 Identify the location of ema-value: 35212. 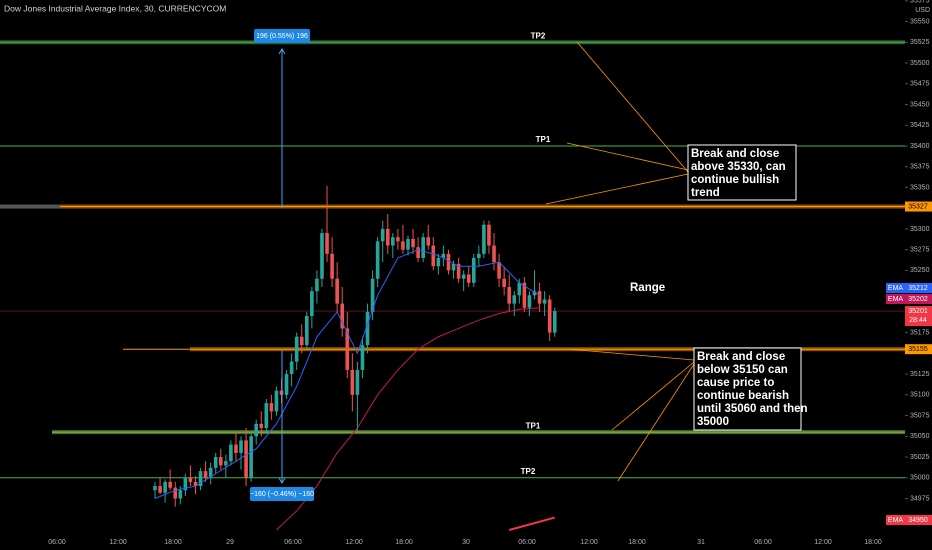
(918, 288).